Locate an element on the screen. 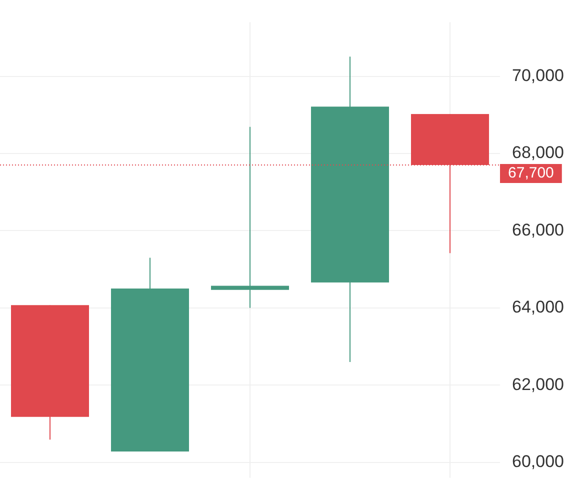  y-tick-label: 68,000 is located at coordinates (538, 152).